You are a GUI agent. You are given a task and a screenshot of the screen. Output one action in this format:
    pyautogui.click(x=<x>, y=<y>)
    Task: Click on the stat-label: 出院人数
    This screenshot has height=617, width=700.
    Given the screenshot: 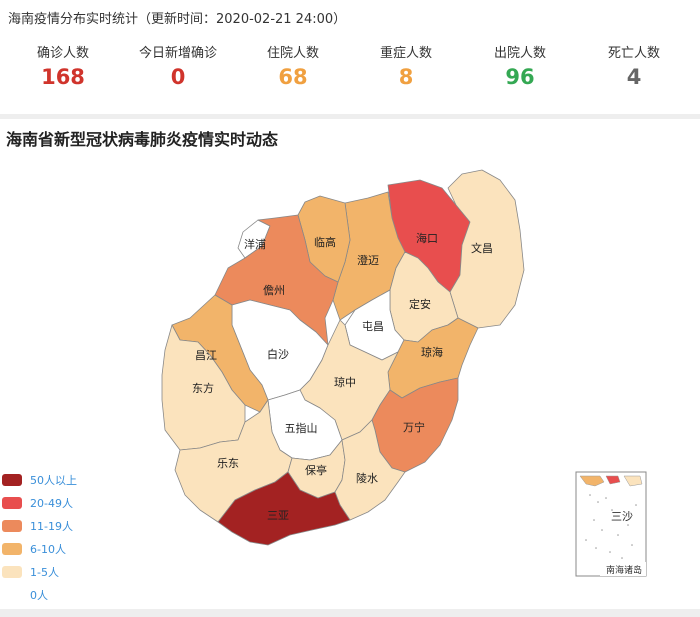 What is the action you would take?
    pyautogui.click(x=519, y=53)
    